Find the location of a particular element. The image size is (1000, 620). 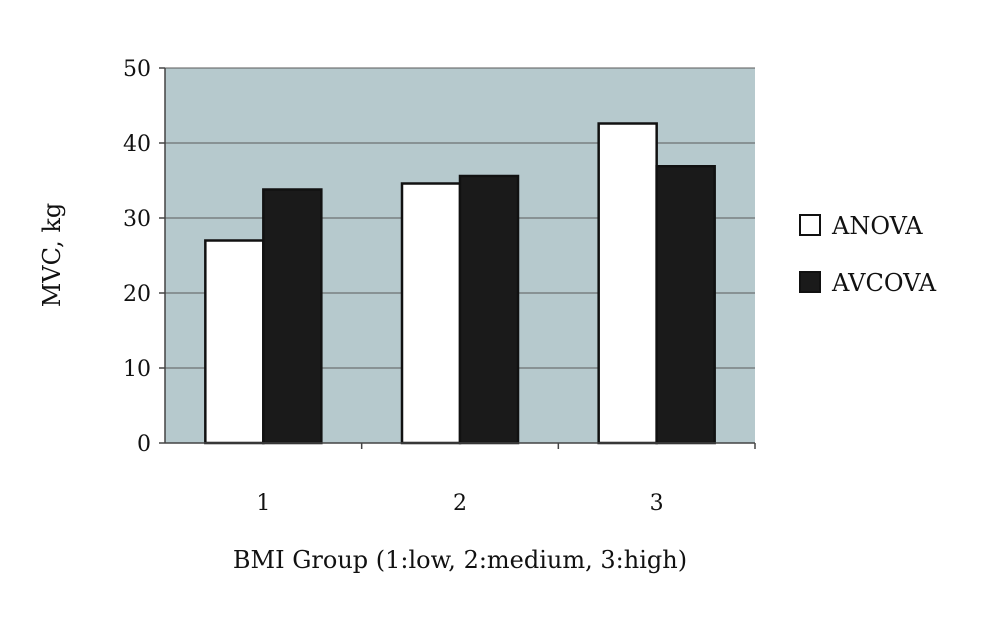

x-axis-title: BMI Group (1:low, 2:medium, 3:high) is located at coordinates (460, 560).